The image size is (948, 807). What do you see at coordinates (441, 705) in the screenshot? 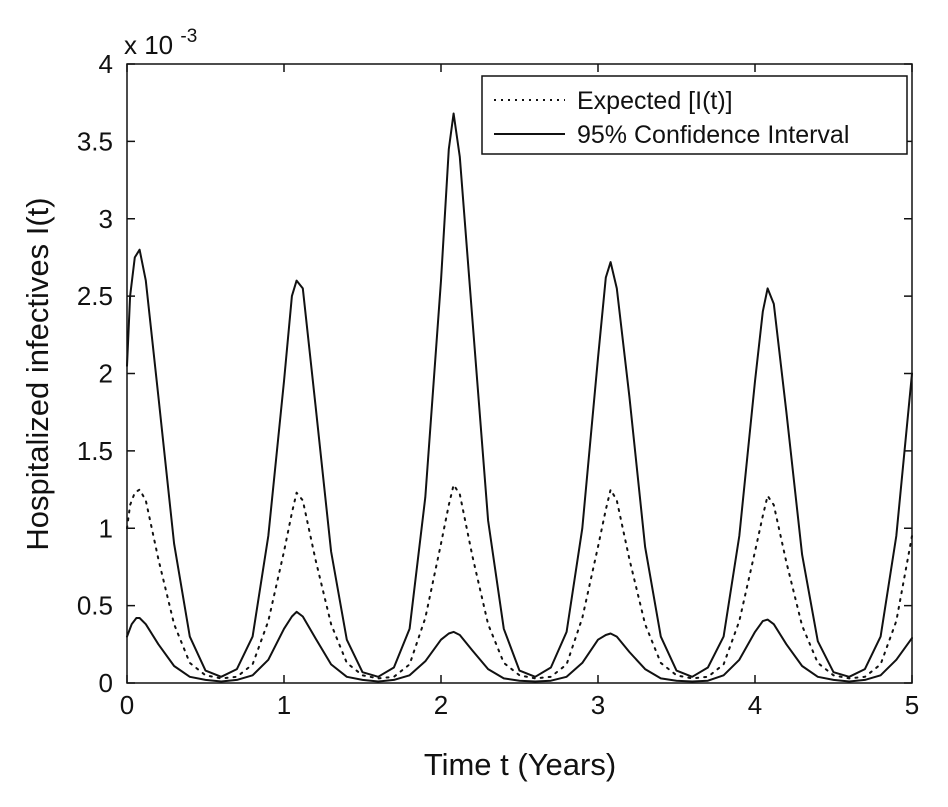
I see `x-tick-label: 2` at bounding box center [441, 705].